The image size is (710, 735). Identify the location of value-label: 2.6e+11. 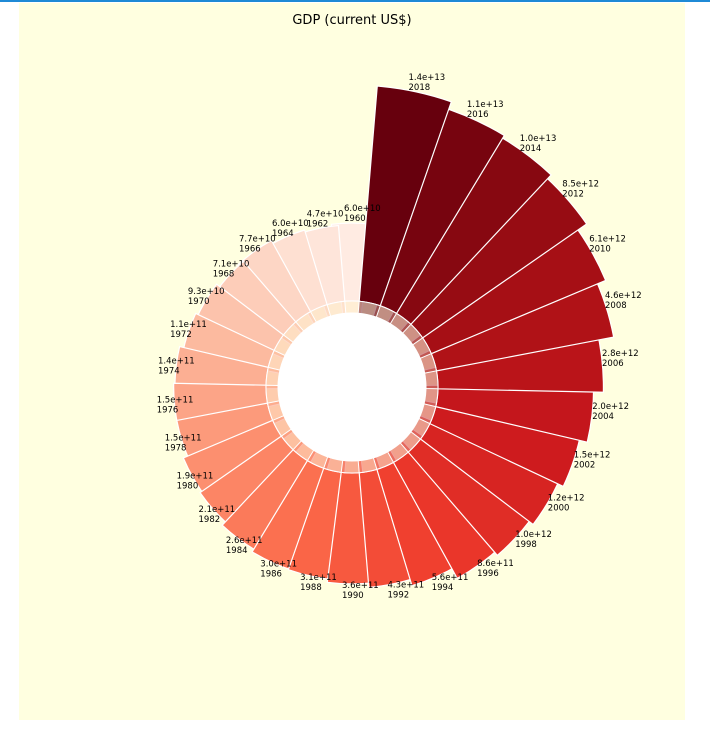
(244, 541).